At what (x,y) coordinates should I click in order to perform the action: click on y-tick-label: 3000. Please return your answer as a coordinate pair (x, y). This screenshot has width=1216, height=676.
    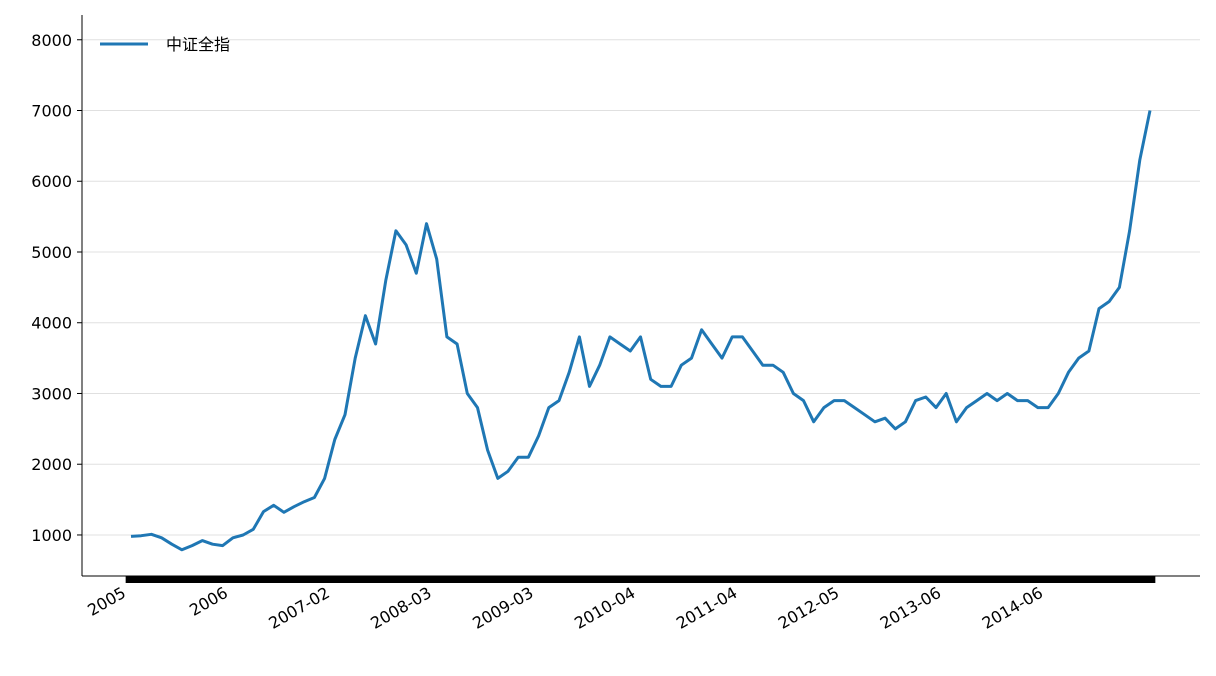
    Looking at the image, I should click on (51, 393).